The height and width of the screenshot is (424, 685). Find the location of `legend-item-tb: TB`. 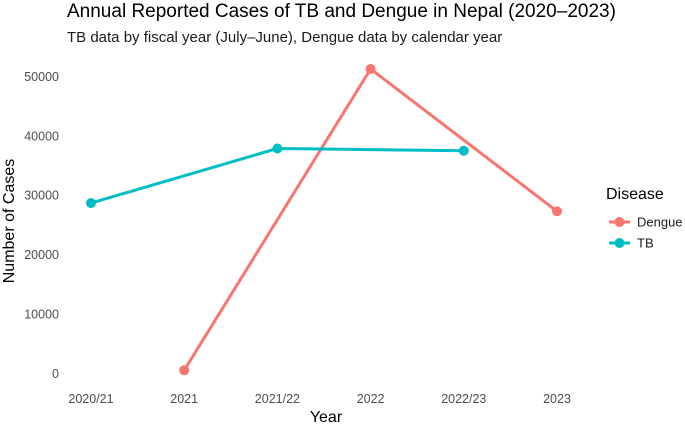

legend-item-tb: TB is located at coordinates (631, 243).